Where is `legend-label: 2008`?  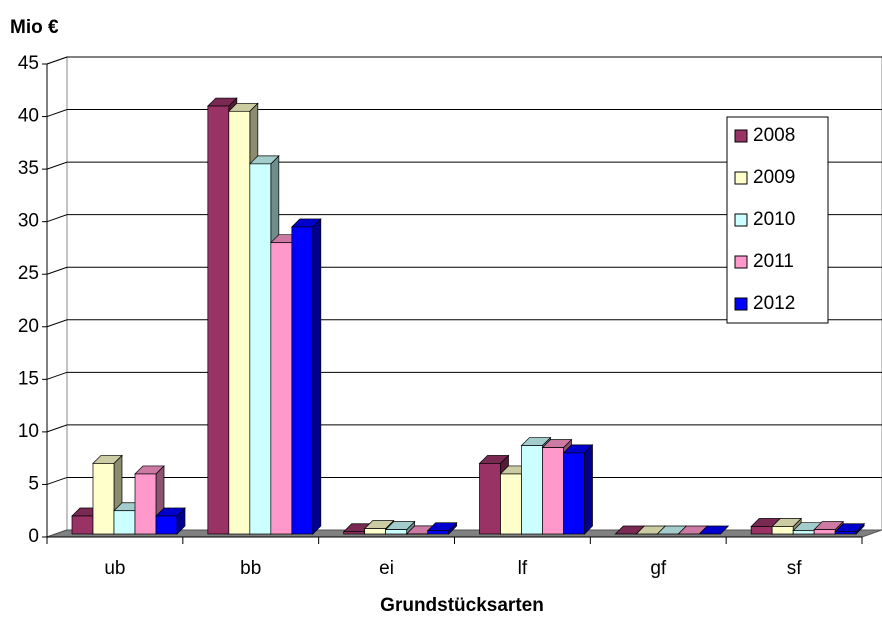
legend-label: 2008 is located at coordinates (774, 135).